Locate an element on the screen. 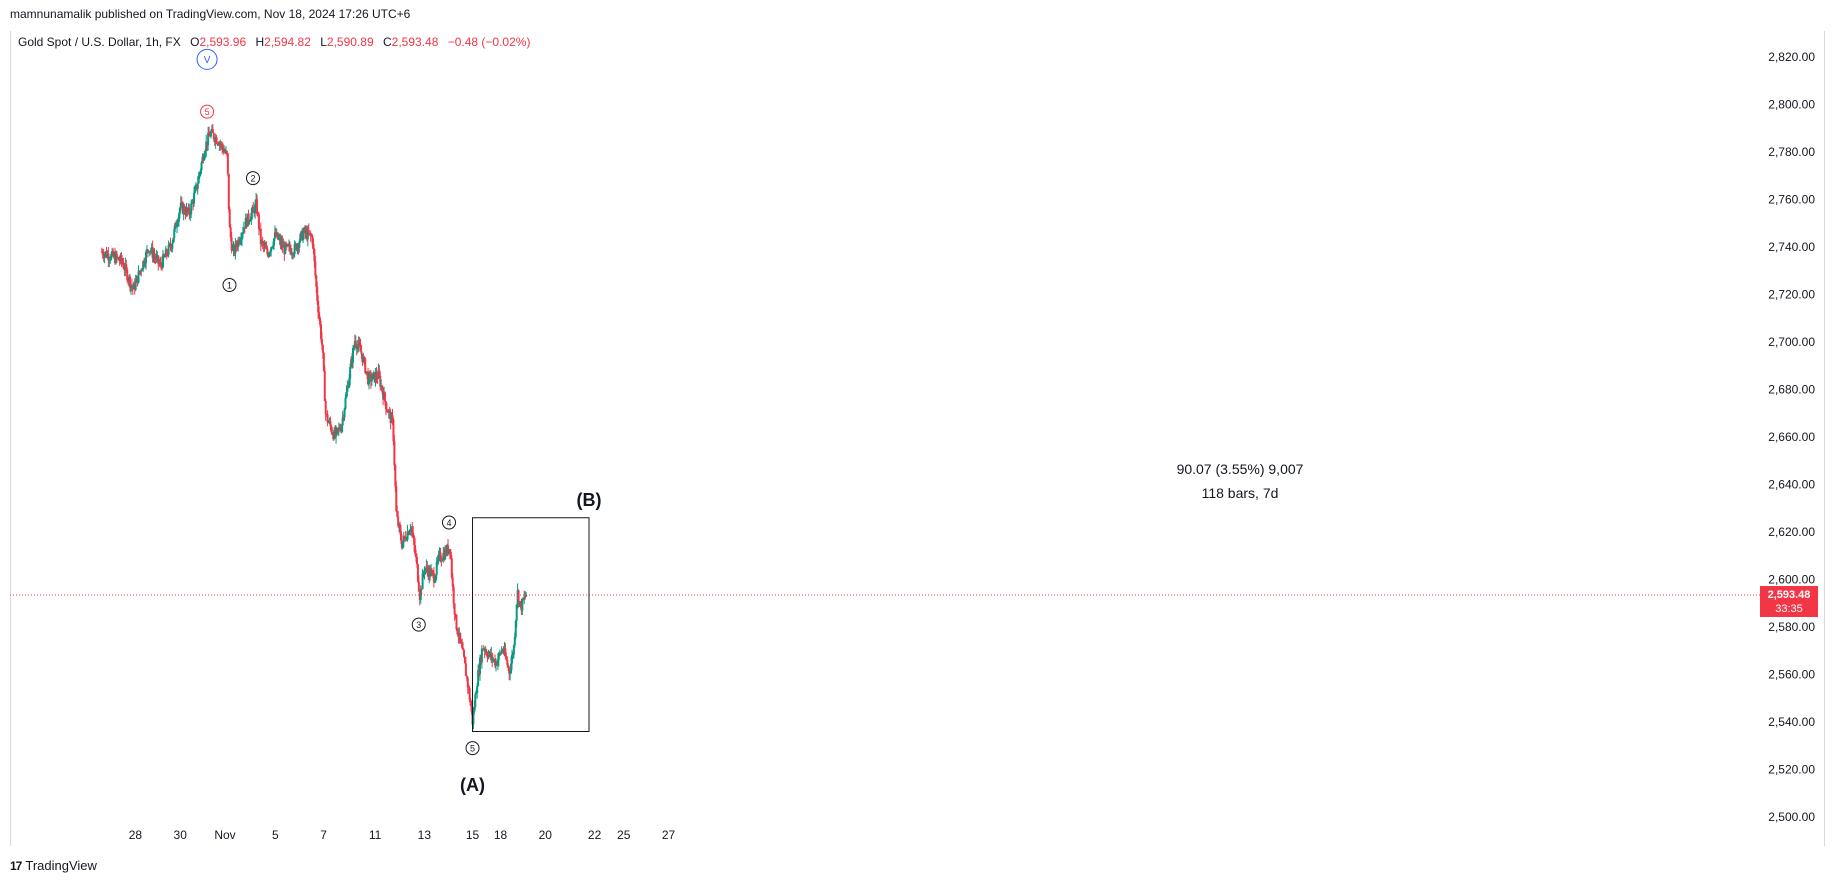 The image size is (1835, 883). wave-marker-label: 4 is located at coordinates (448, 523).